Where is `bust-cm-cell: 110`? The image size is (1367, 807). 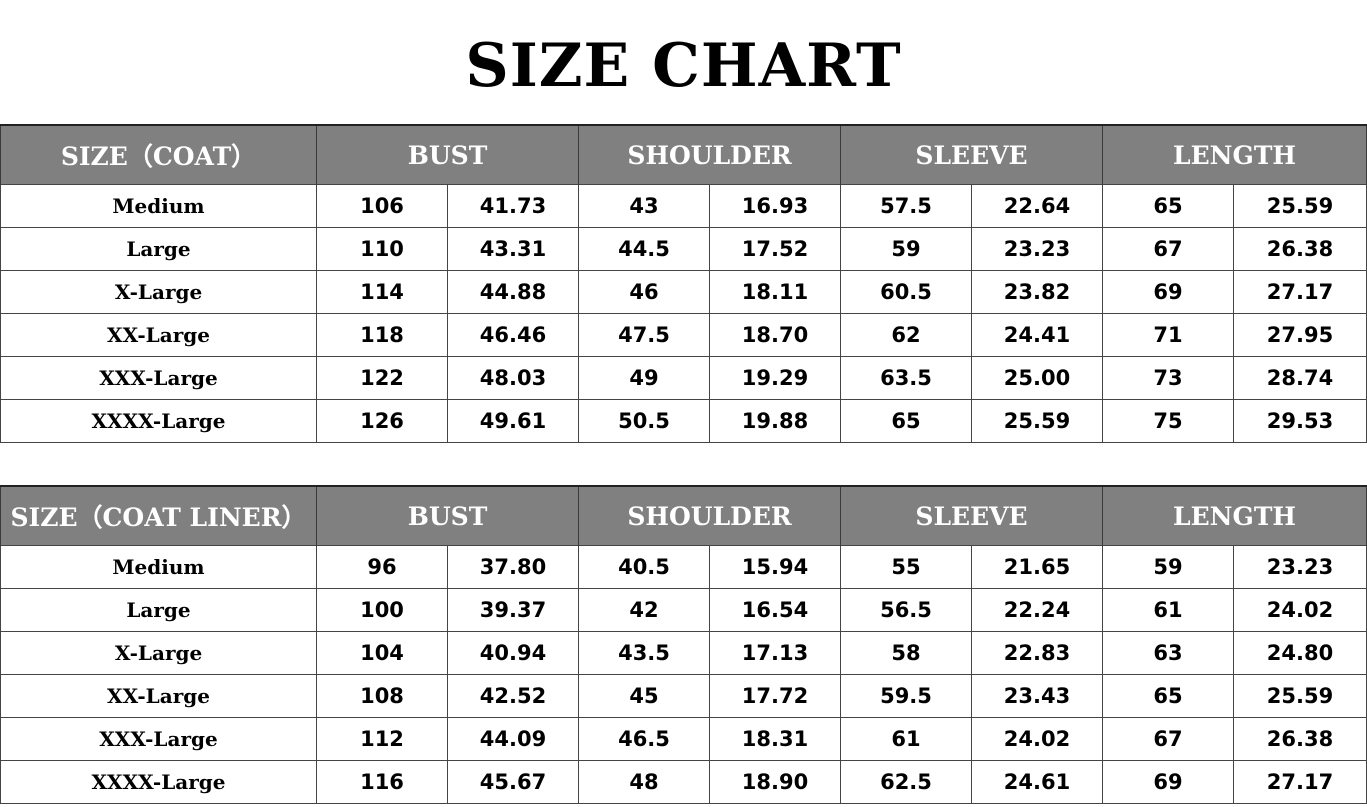 bust-cm-cell: 110 is located at coordinates (382, 249).